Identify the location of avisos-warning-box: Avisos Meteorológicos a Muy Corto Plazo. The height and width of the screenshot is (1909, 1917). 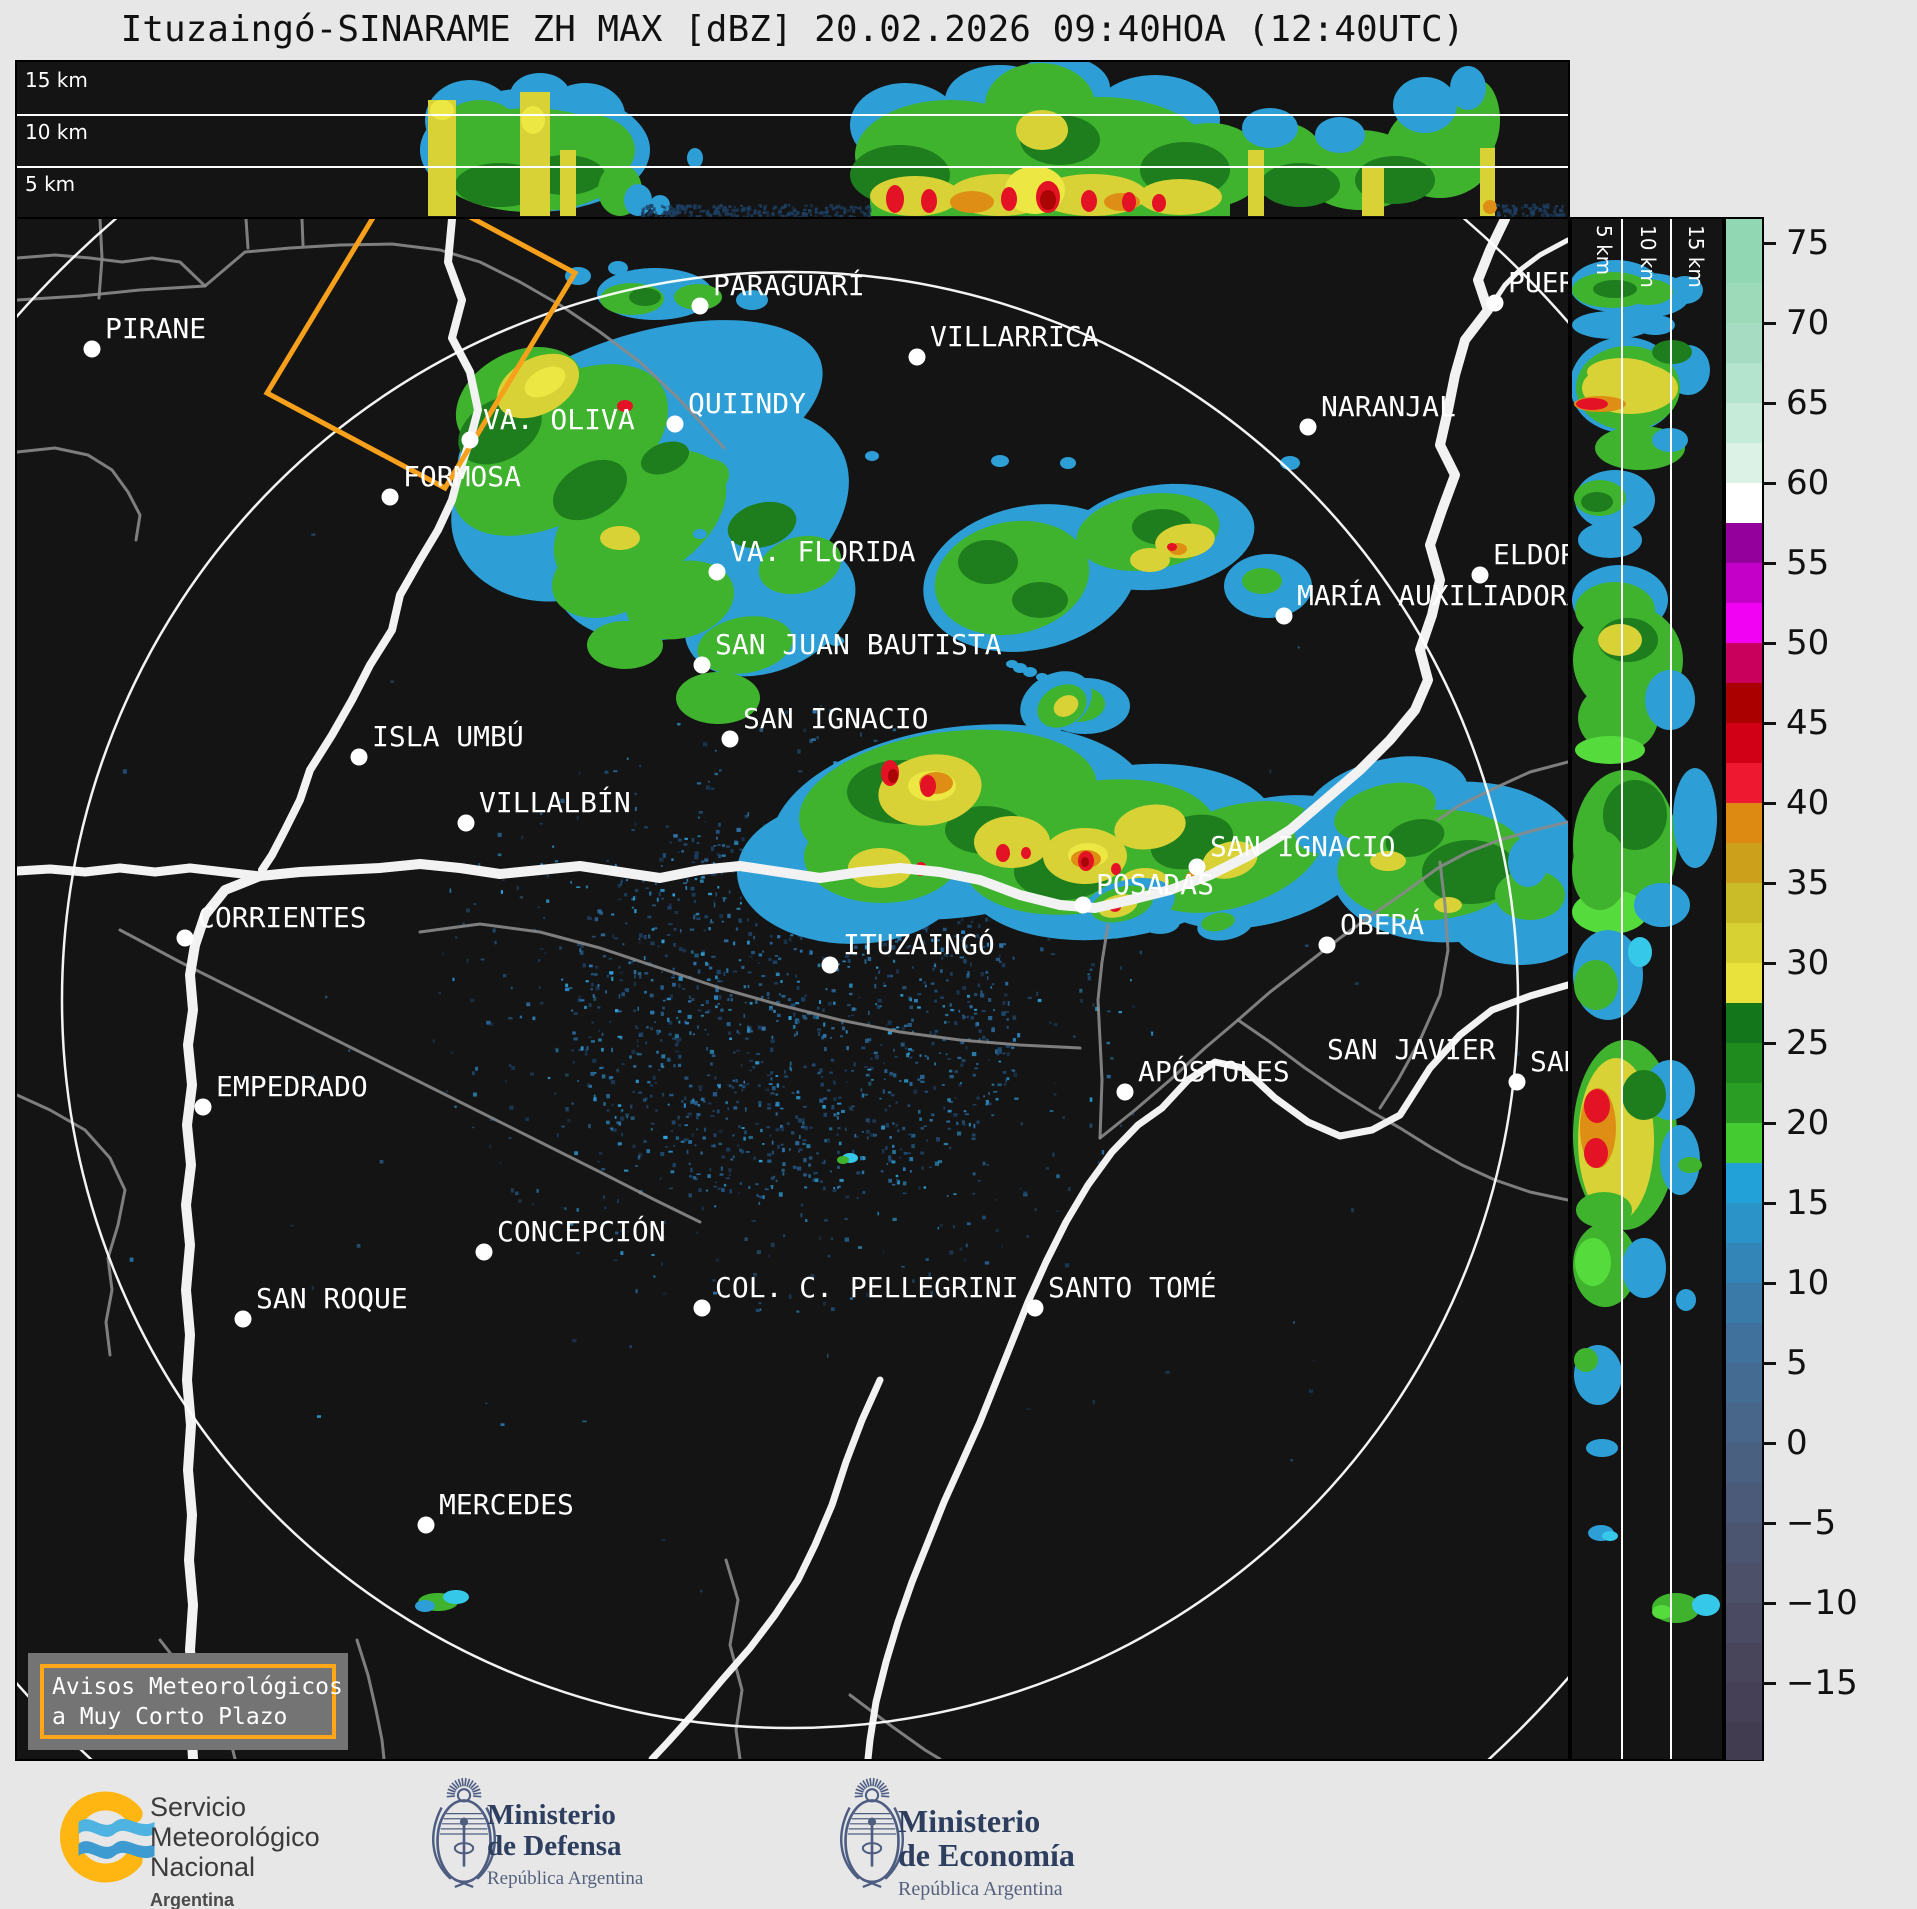
(188, 1701).